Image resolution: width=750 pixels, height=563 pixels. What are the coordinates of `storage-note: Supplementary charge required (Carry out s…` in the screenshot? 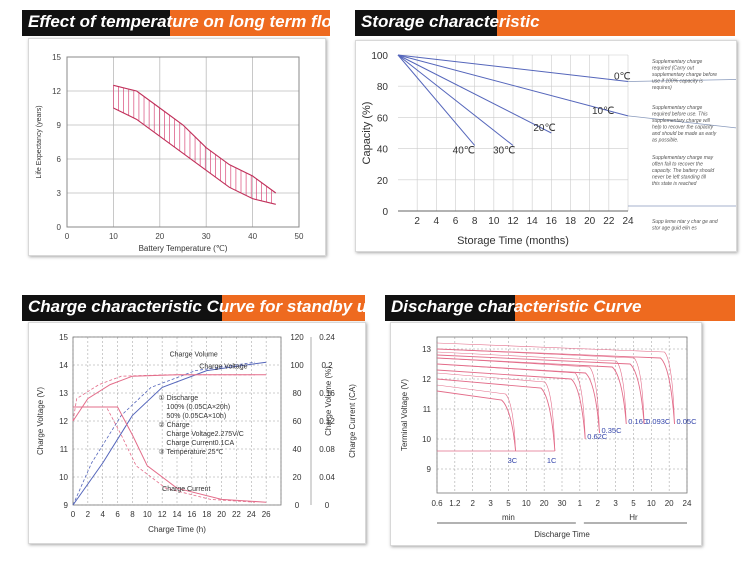 It's located at (684, 75).